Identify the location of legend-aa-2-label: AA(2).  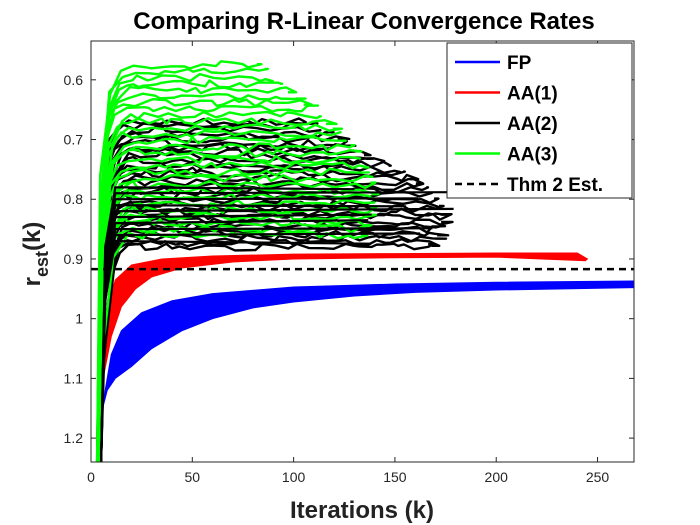
(532, 124).